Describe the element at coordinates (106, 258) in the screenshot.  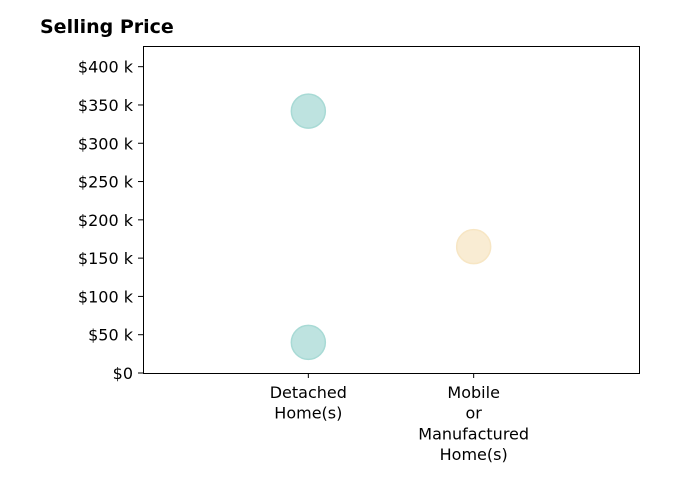
I see `y-tick-label: $150 k` at that location.